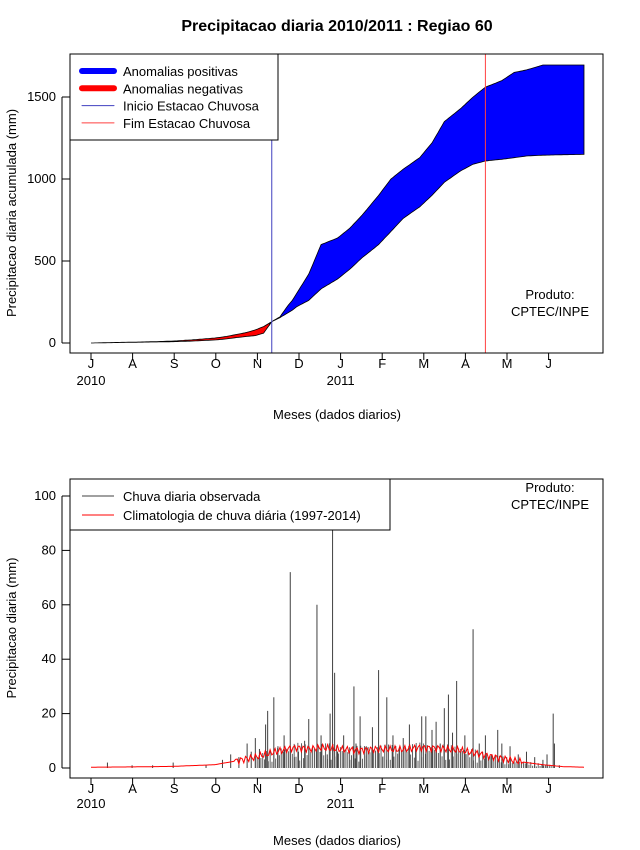 The image size is (640, 850). Describe the element at coordinates (11, 213) in the screenshot. I see `y-axis-label-top: Precipitacao diaria acumulada (mm)` at that location.